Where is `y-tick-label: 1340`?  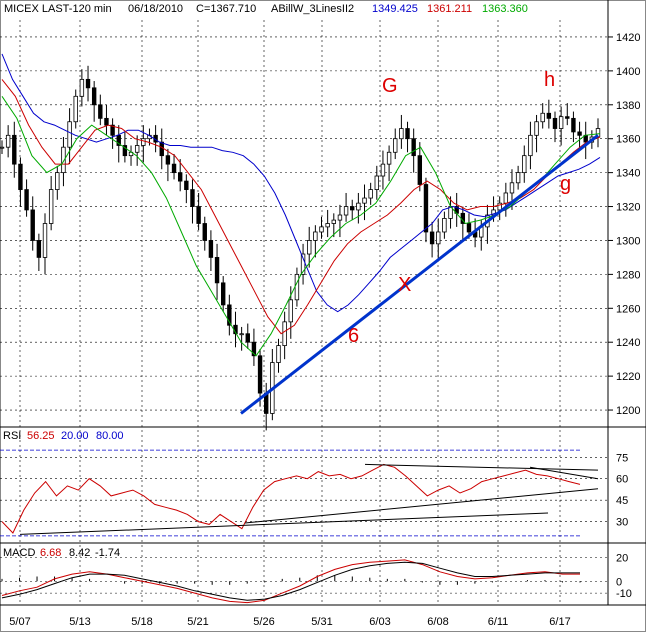 y-tick-label: 1340 is located at coordinates (628, 174).